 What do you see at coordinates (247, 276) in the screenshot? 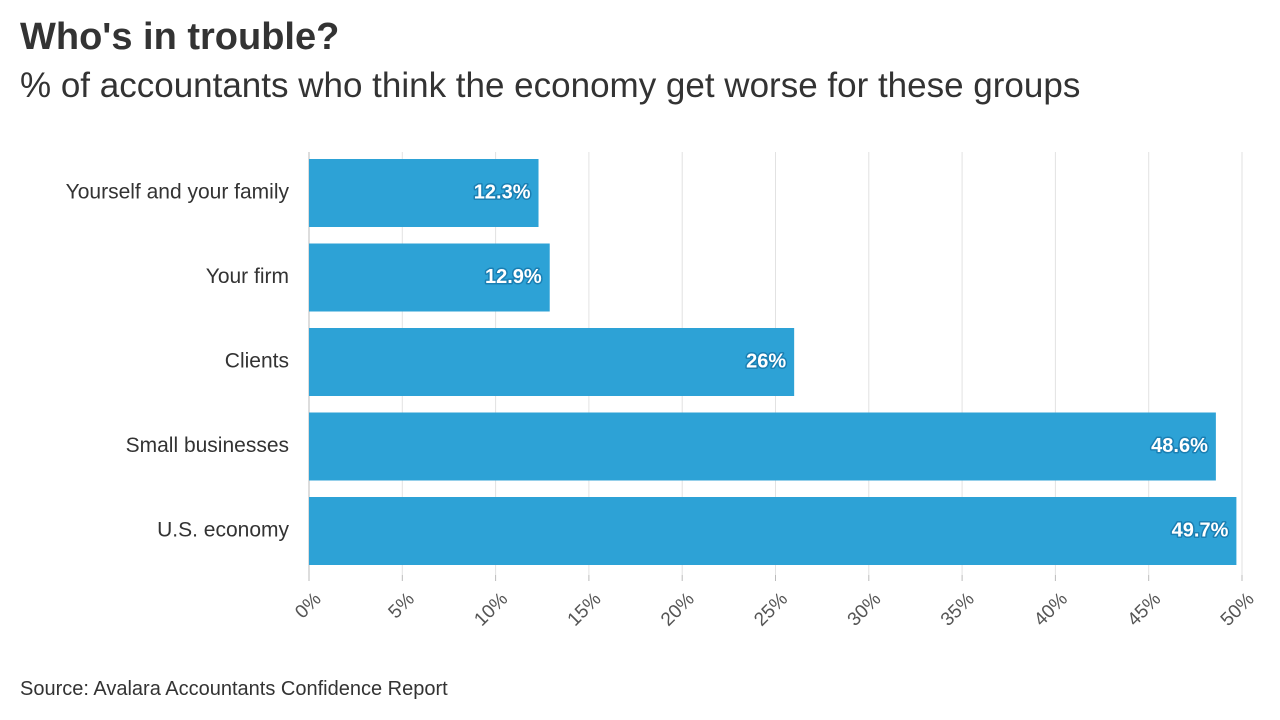
I see `category-label: Your firm` at bounding box center [247, 276].